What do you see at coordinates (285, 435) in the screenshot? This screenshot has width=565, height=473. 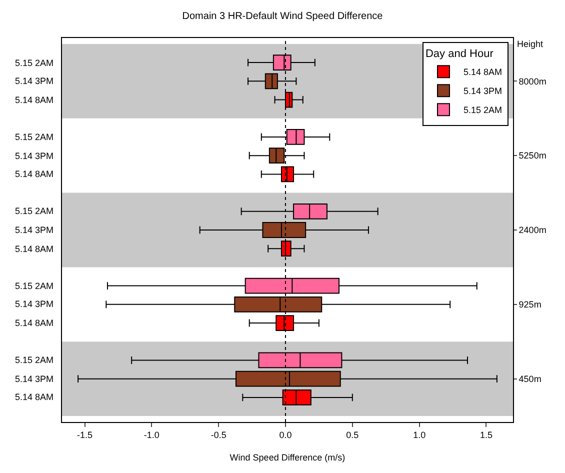 I see `x-tick-label: 0.0` at bounding box center [285, 435].